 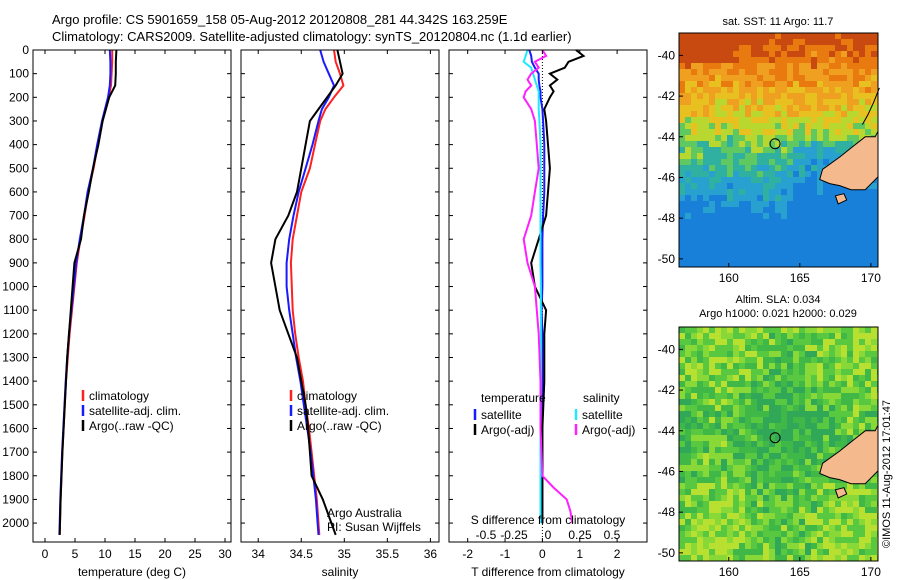 I want to click on x-axis-label: salinity, so click(x=340, y=572).